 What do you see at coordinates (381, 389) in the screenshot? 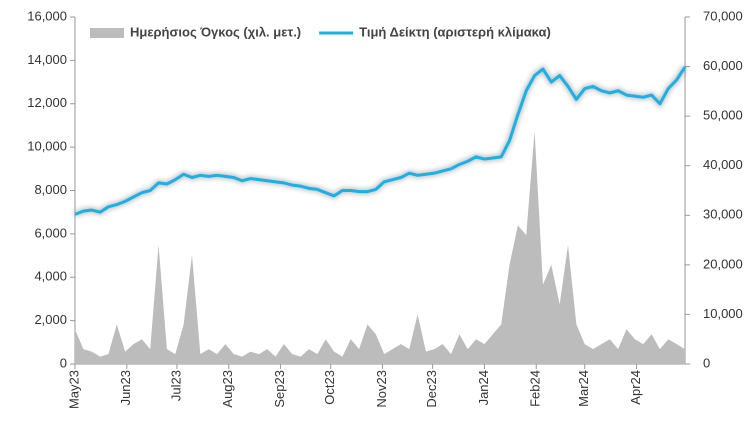
I see `x-tick-label: Nov23` at bounding box center [381, 389].